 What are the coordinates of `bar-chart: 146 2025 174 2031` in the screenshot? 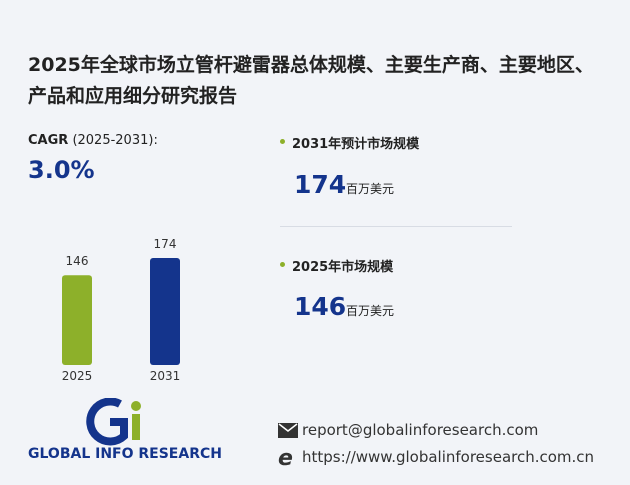 It's located at (121, 310).